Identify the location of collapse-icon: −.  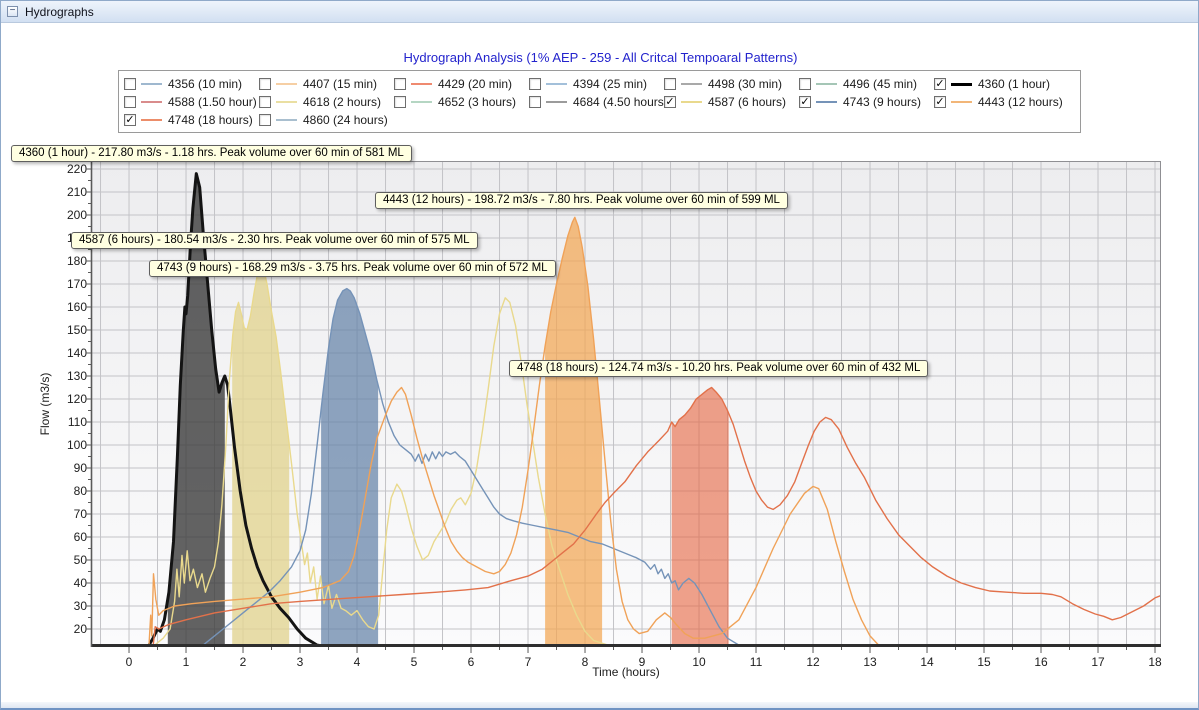
(12, 11).